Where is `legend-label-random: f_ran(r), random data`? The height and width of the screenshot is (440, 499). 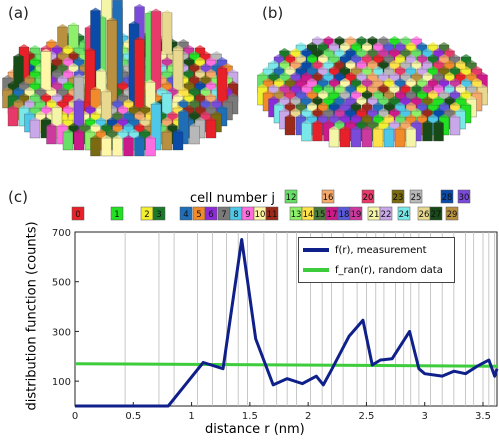 legend-label-random: f_ran(r), random data is located at coordinates (389, 270).